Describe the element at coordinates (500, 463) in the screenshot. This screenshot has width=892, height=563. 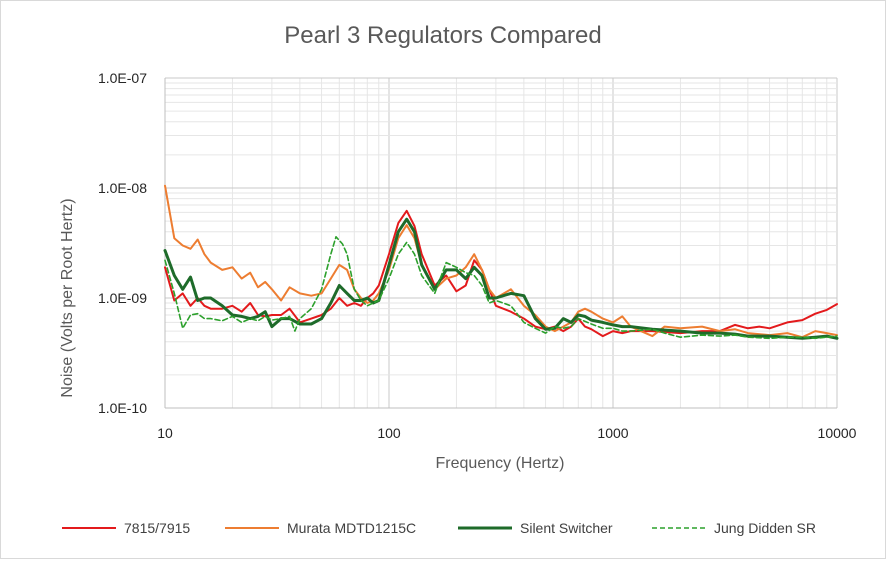
I see `x-axis-title: Frequency (Hertz)` at that location.